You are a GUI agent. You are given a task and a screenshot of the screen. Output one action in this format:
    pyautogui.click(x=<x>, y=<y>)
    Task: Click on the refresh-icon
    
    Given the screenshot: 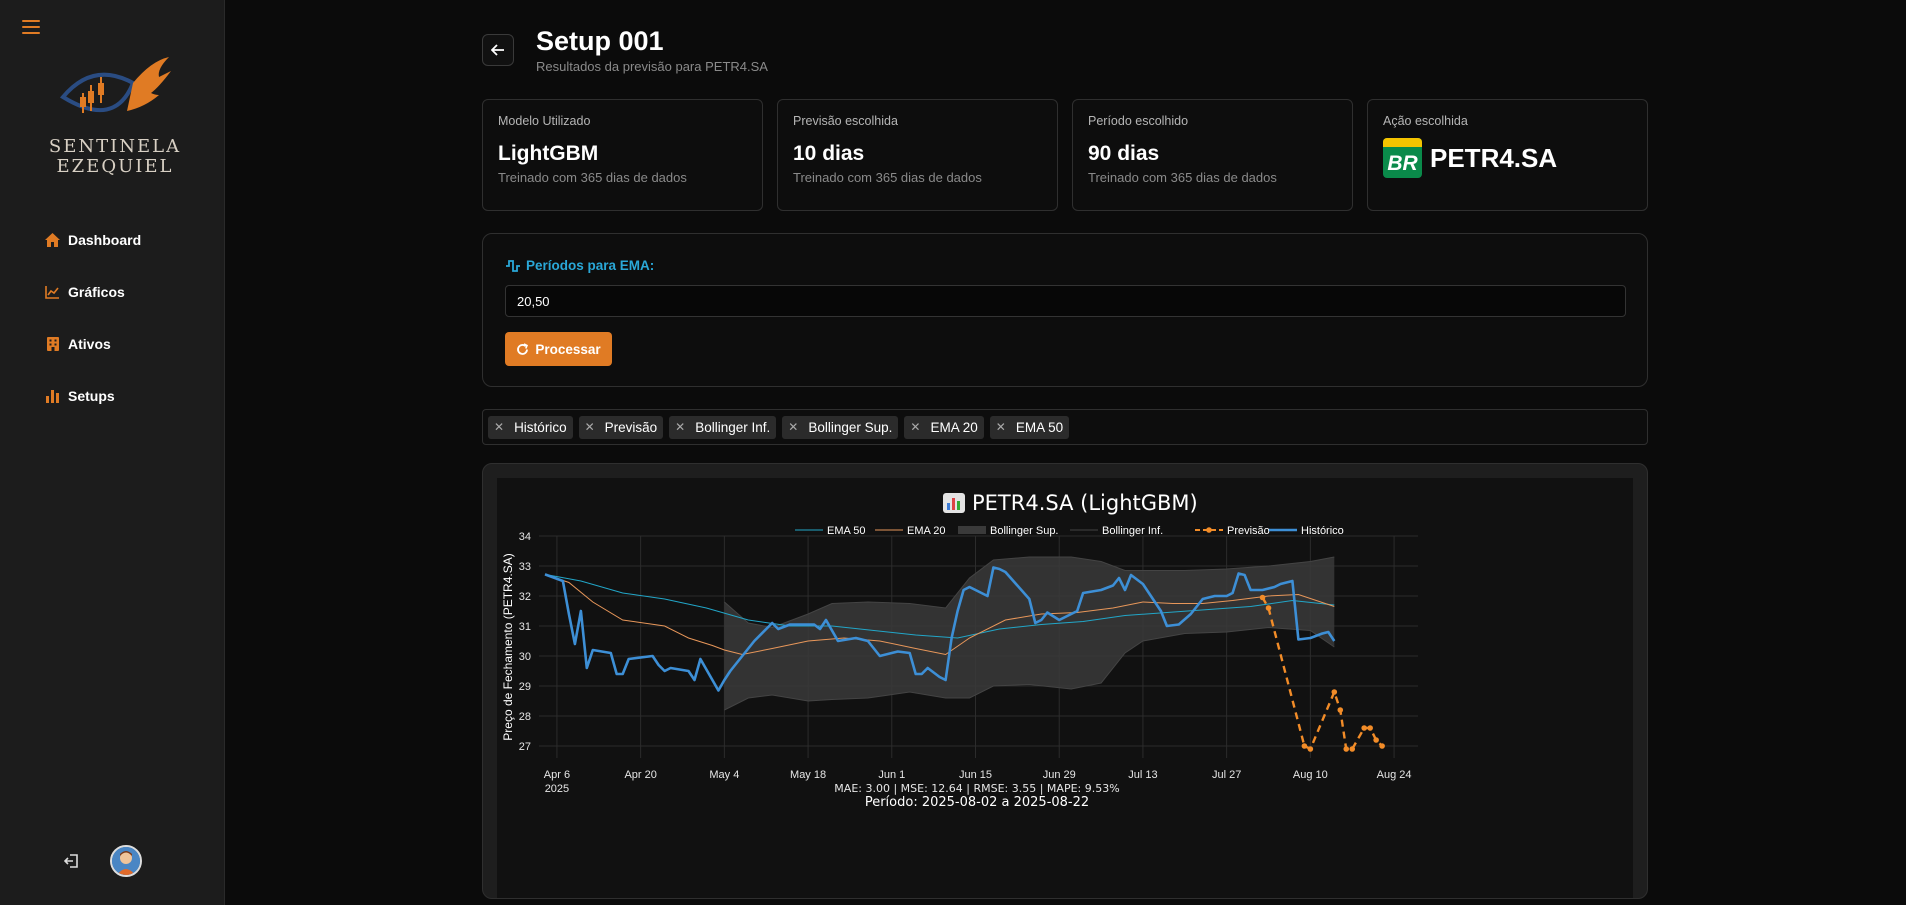 What is the action you would take?
    pyautogui.click(x=523, y=348)
    